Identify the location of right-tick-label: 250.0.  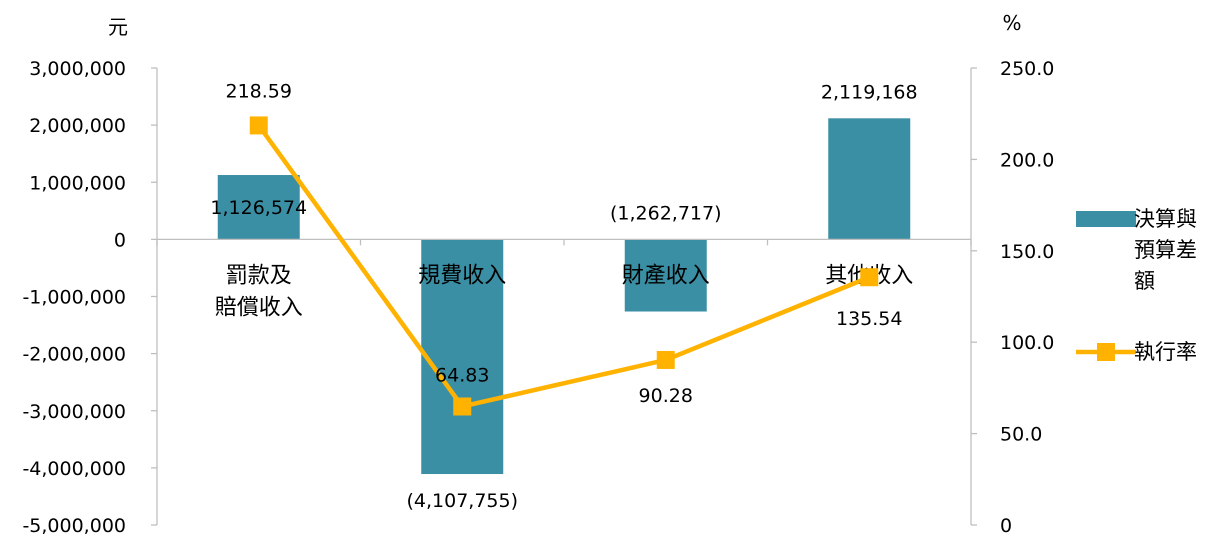
(1027, 69).